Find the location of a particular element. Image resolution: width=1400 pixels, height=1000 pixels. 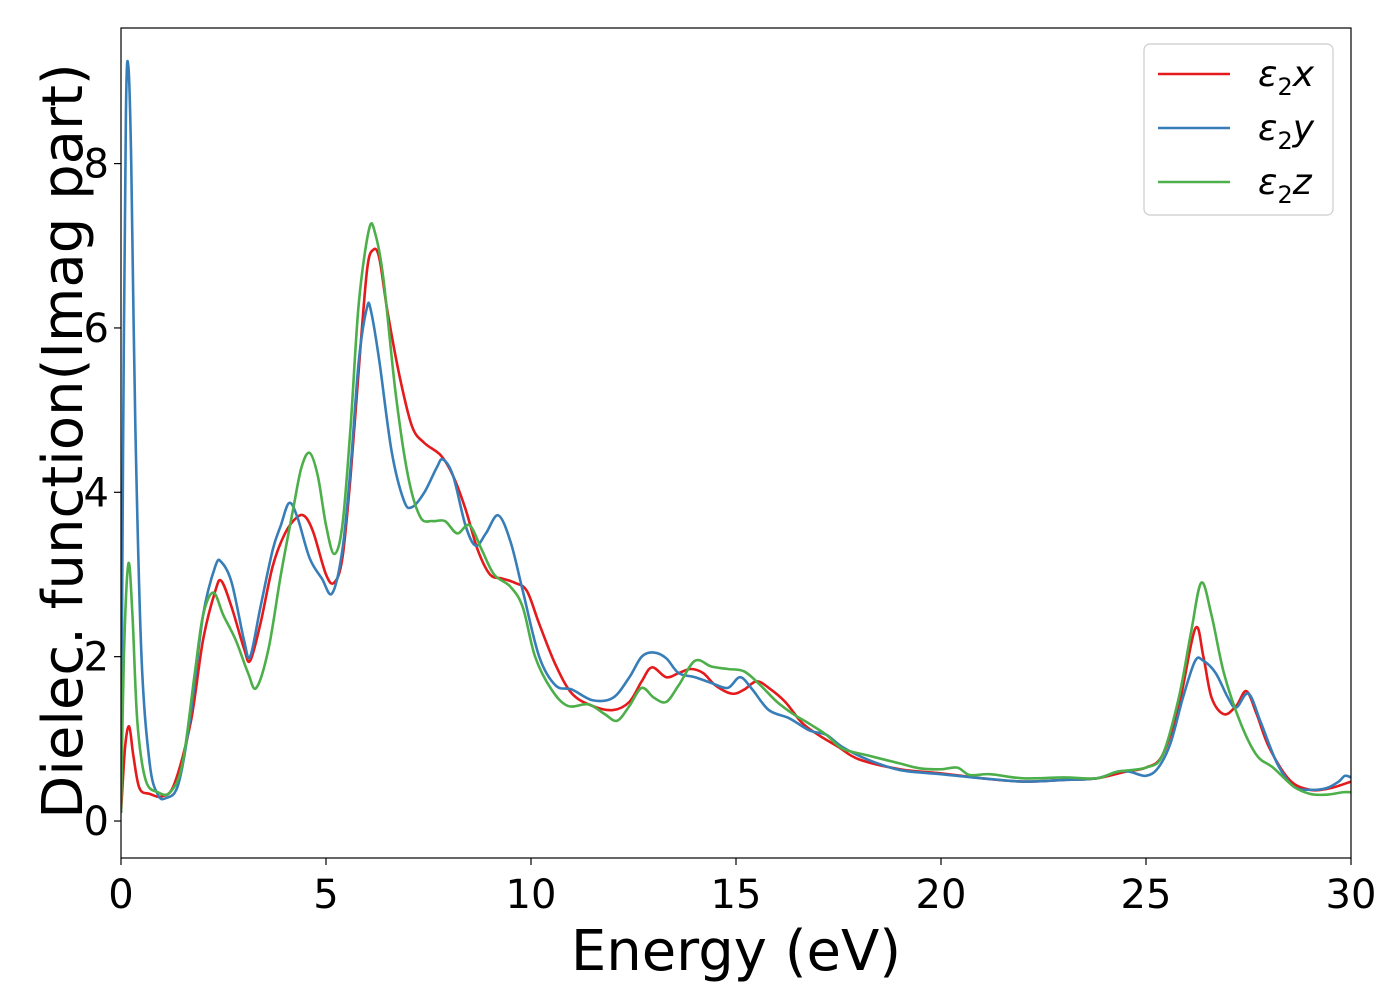

y-tick-label: 8 is located at coordinates (96, 165).